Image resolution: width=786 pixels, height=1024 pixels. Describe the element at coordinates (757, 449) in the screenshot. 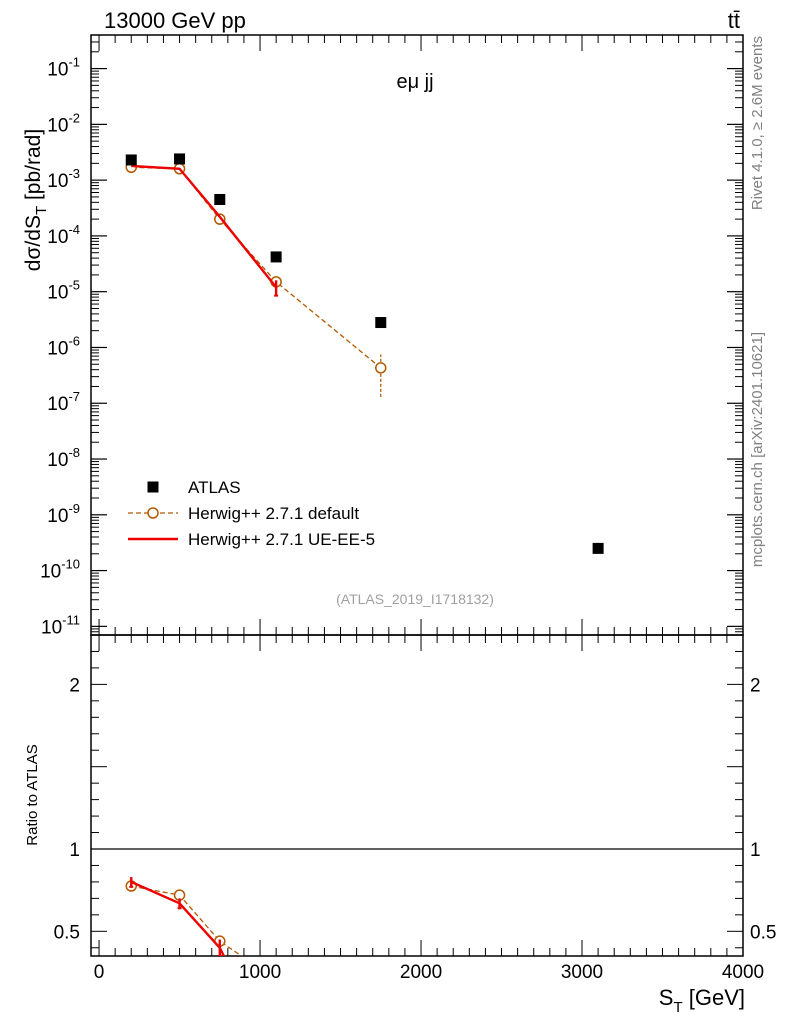

I see `mcplots-label: mcplots.cern.ch [arXiv:2401.10621]` at that location.